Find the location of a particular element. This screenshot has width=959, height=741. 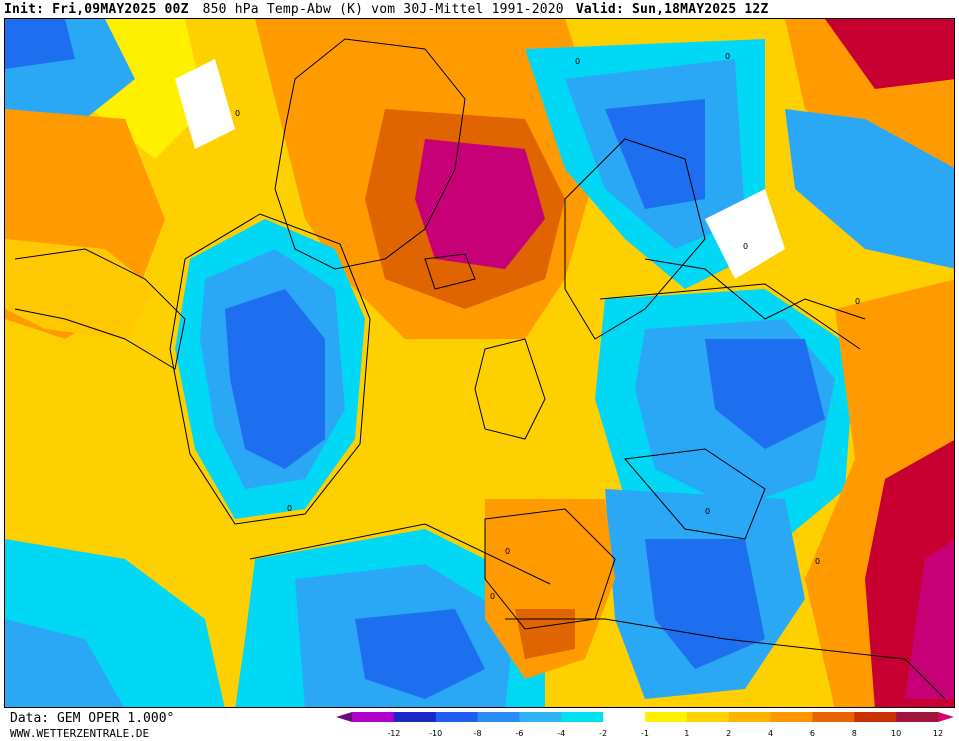

cold-core-ukraine is located at coordinates (765, 394).